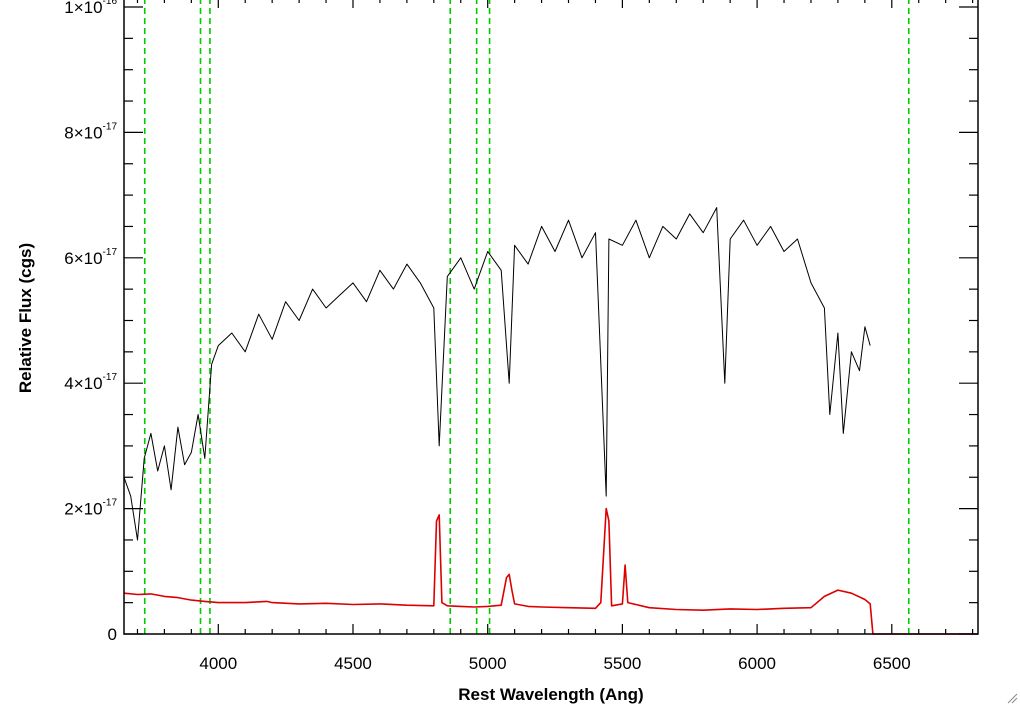 This screenshot has height=706, width=1020. What do you see at coordinates (353, 663) in the screenshot?
I see `x-tick-label: 4500` at bounding box center [353, 663].